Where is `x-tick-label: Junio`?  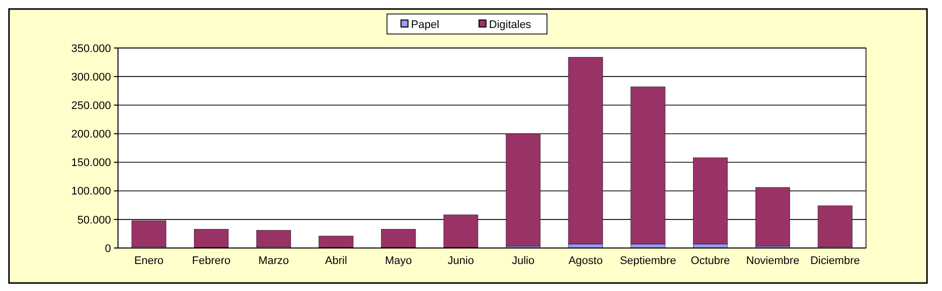
x-tick-label: Junio is located at coordinates (461, 261).